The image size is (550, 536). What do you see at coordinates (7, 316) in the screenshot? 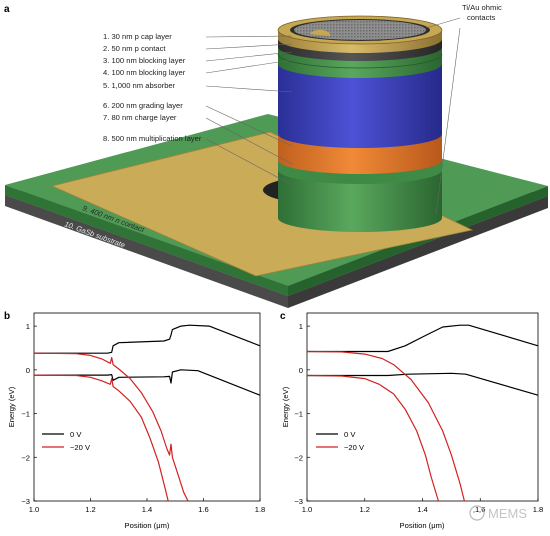
I see `panel-b-letter: b` at bounding box center [7, 316].